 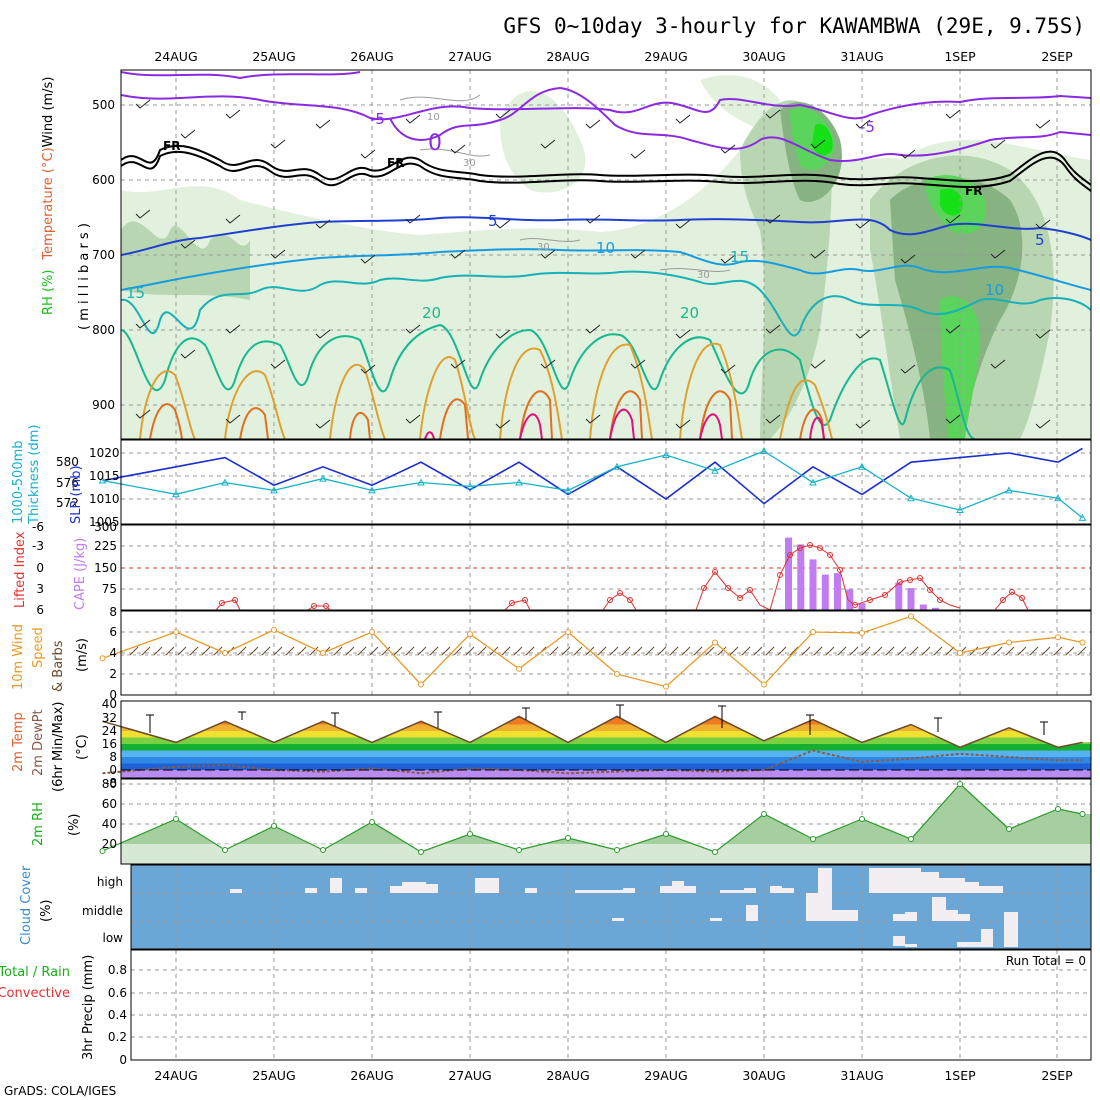 What do you see at coordinates (82, 747) in the screenshot?
I see `temp-ylabel-unit: (°C)` at bounding box center [82, 747].